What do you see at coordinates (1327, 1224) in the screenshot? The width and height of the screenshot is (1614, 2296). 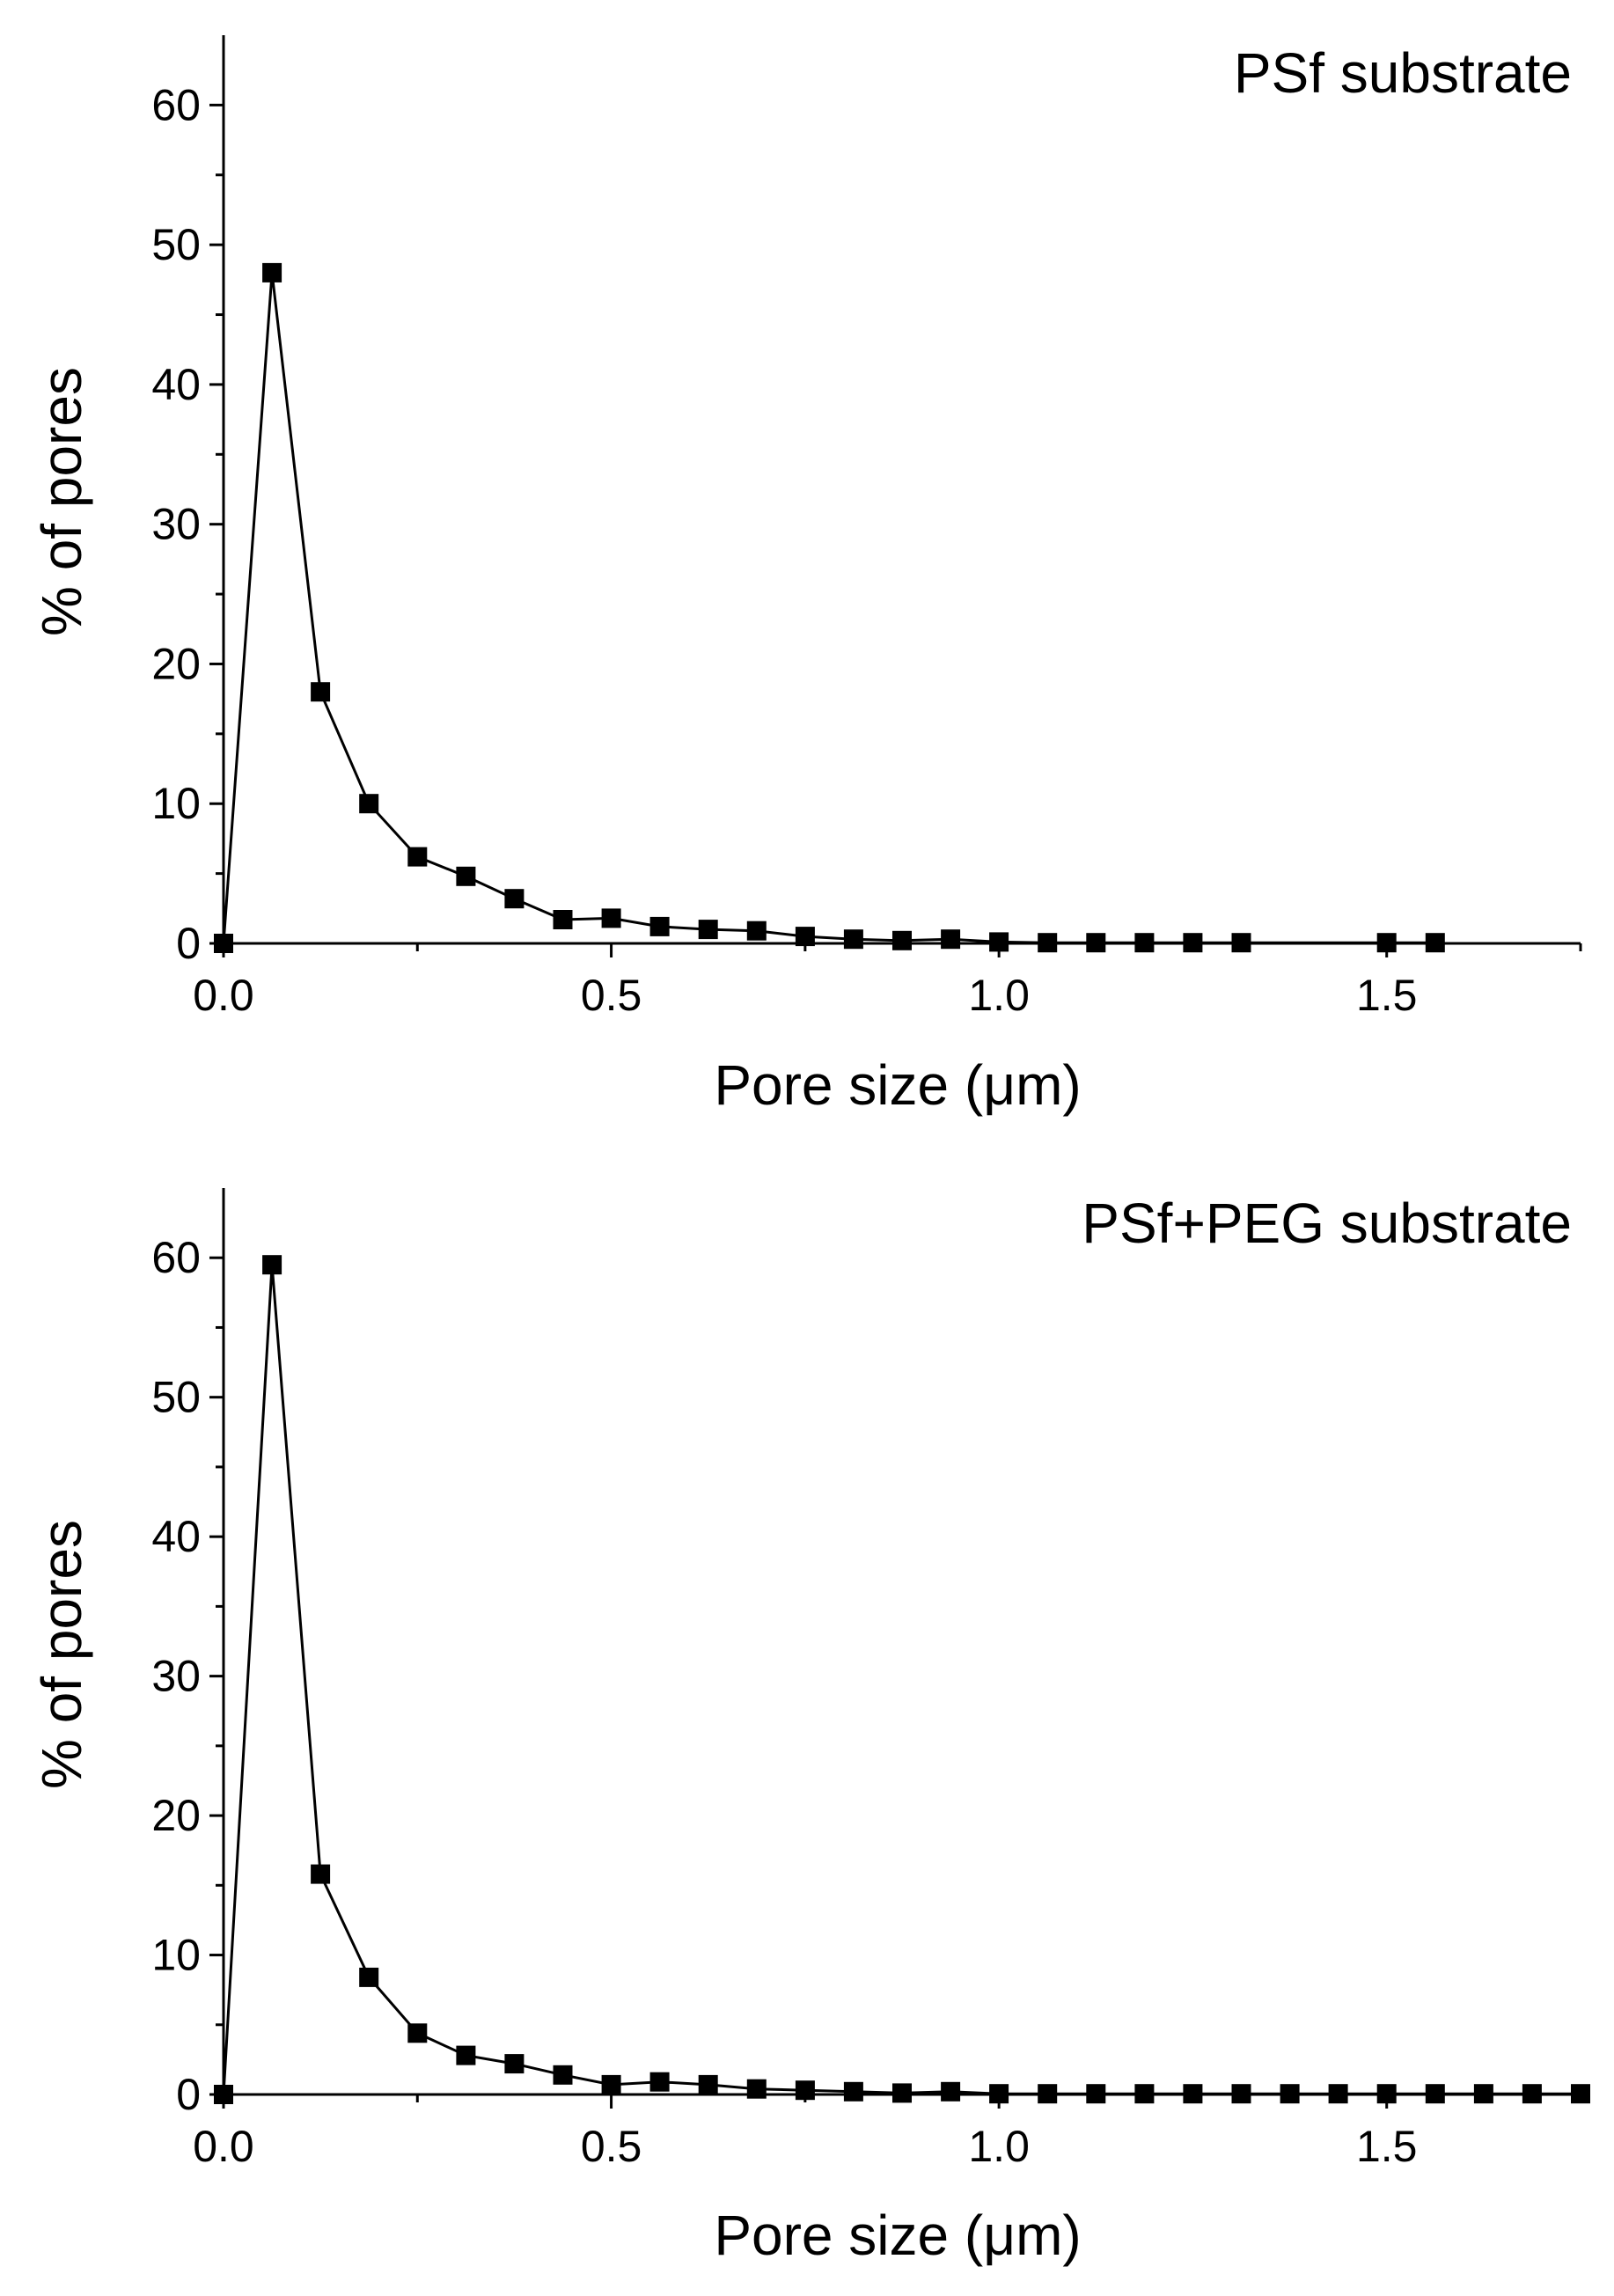 I see `panel-annotation: PSf+PEG substrate` at bounding box center [1327, 1224].